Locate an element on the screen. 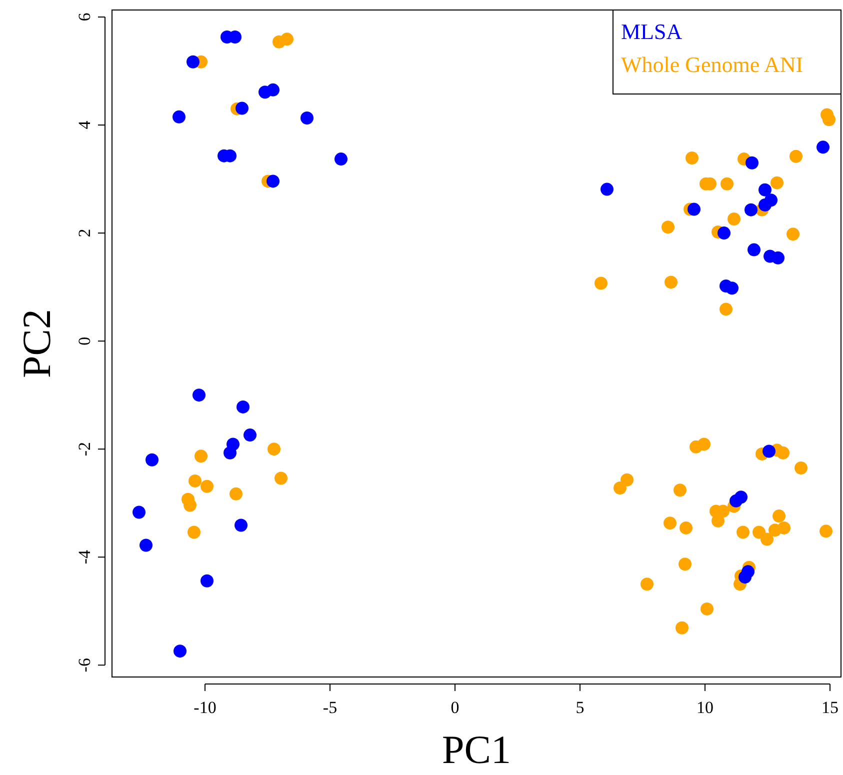 This screenshot has height=775, width=843. x-tick-label: 0 is located at coordinates (455, 707).